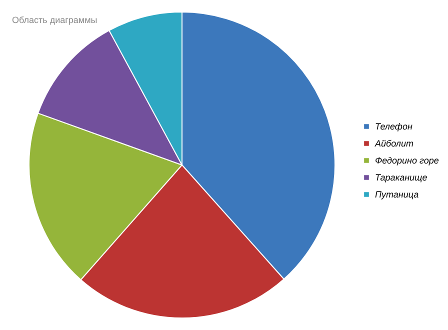 The height and width of the screenshot is (330, 448). I want to click on legend-label: Телефон, so click(394, 127).